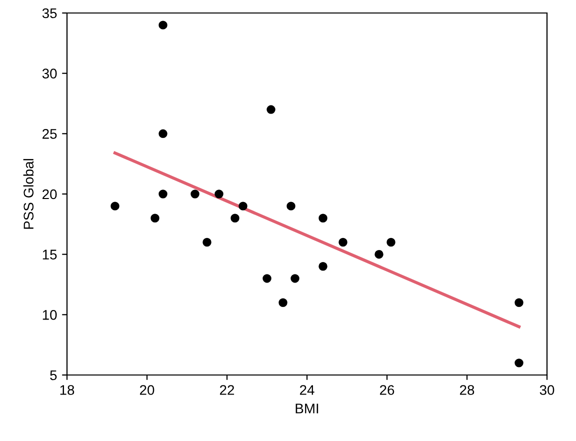 This screenshot has height=441, width=576. Describe the element at coordinates (49, 13) in the screenshot. I see `y-tick-label: 35` at that location.